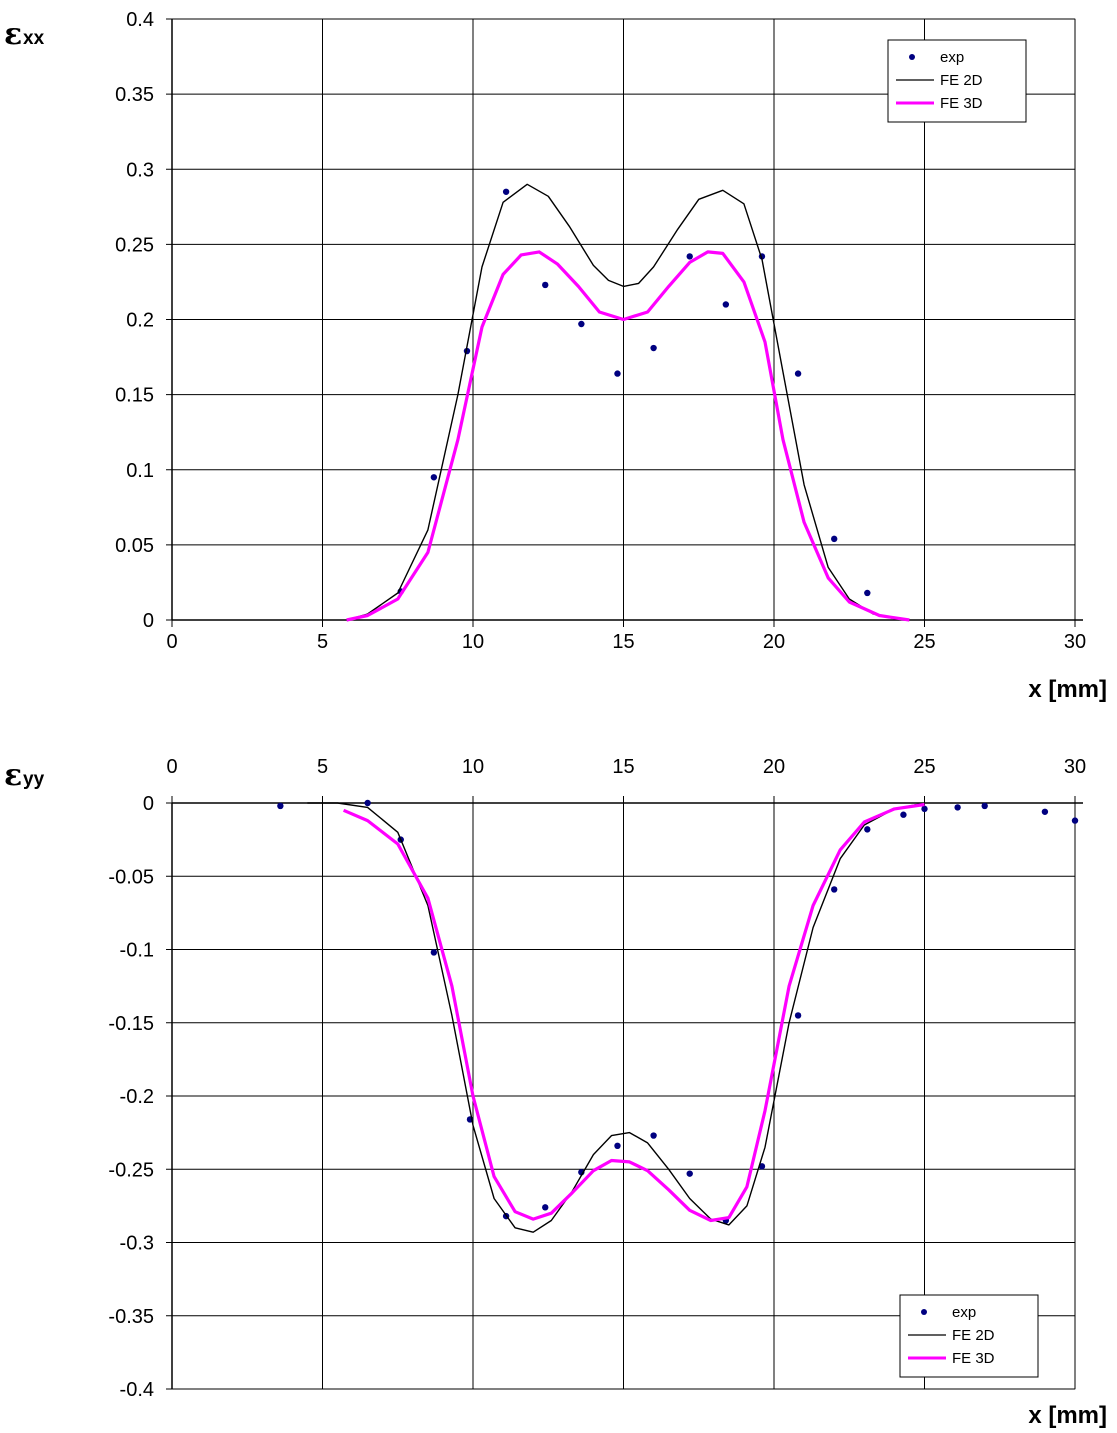 Image resolution: width=1117 pixels, height=1433 pixels. What do you see at coordinates (131, 877) in the screenshot?
I see `y-tick-label: -0.05` at bounding box center [131, 877].